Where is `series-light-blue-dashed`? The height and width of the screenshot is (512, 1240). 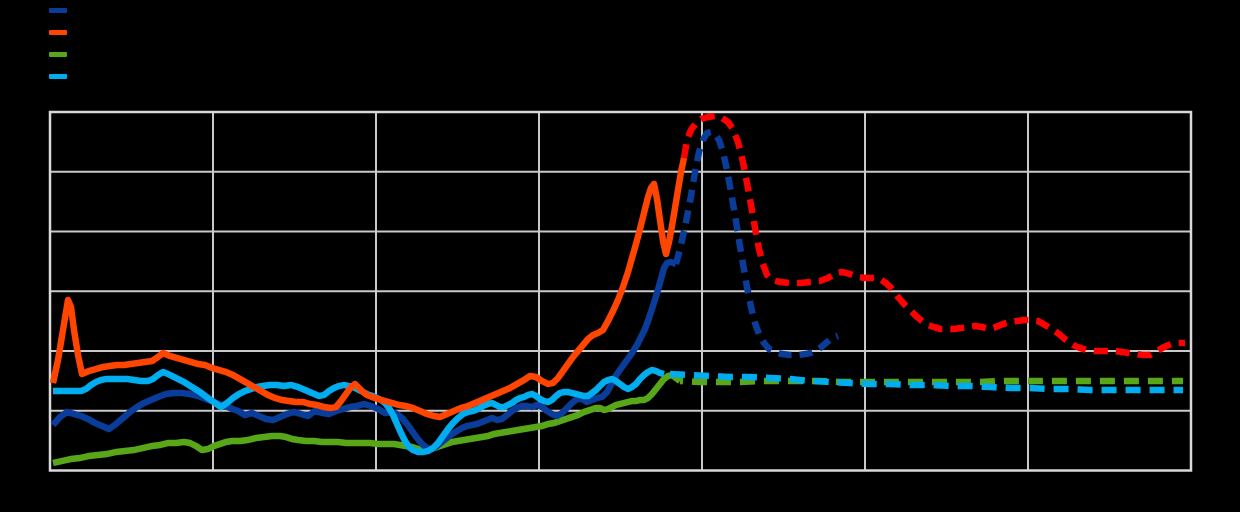
series-light-blue-dashed is located at coordinates (926, 382).